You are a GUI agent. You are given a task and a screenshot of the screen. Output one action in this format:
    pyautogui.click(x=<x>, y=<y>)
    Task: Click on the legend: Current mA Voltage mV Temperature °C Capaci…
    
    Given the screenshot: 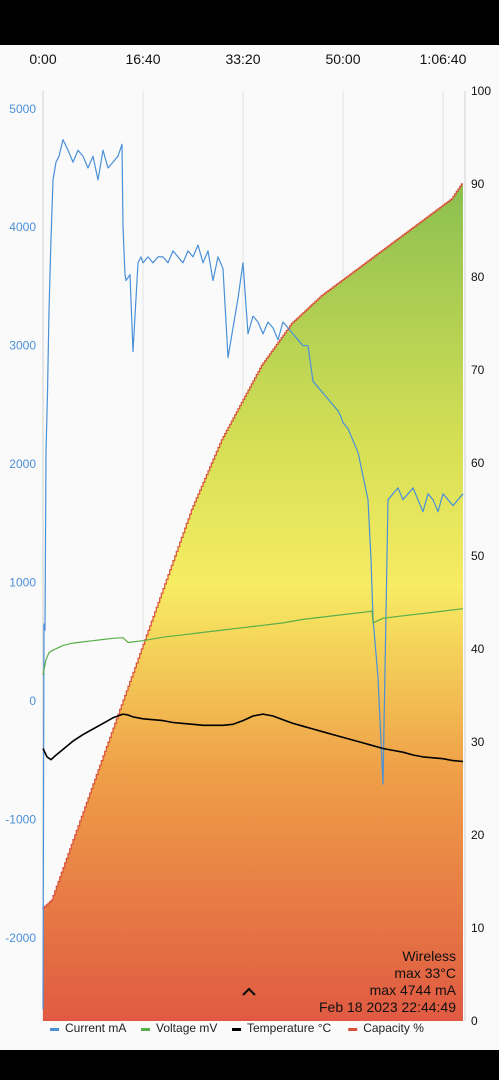 What is the action you would take?
    pyautogui.click(x=237, y=1028)
    